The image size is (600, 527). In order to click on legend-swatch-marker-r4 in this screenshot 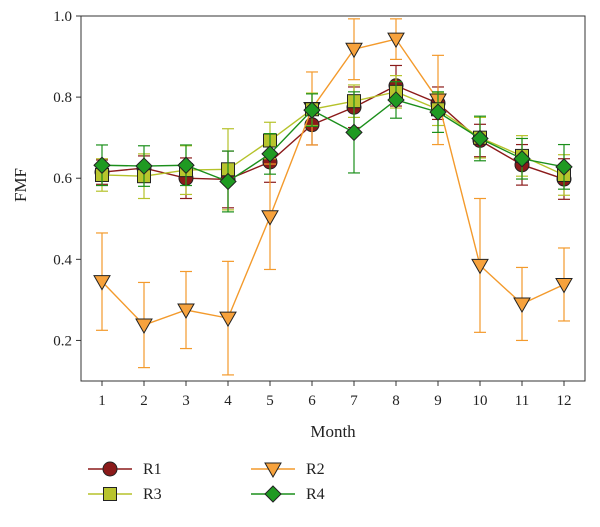, I will do `click(273, 494)`.